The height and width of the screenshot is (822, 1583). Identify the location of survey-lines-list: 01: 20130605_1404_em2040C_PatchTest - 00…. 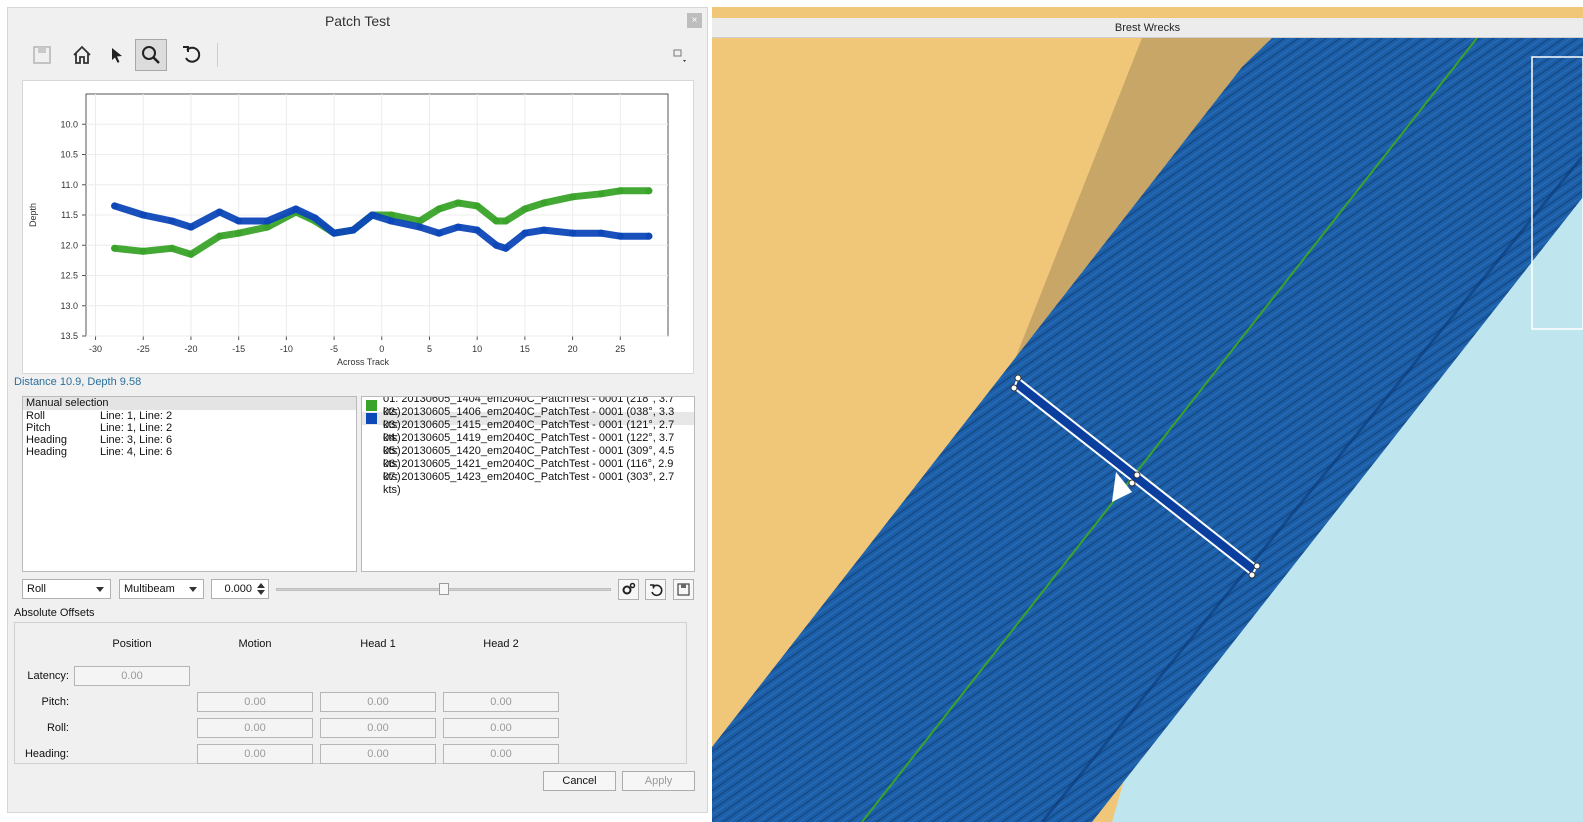
(528, 484).